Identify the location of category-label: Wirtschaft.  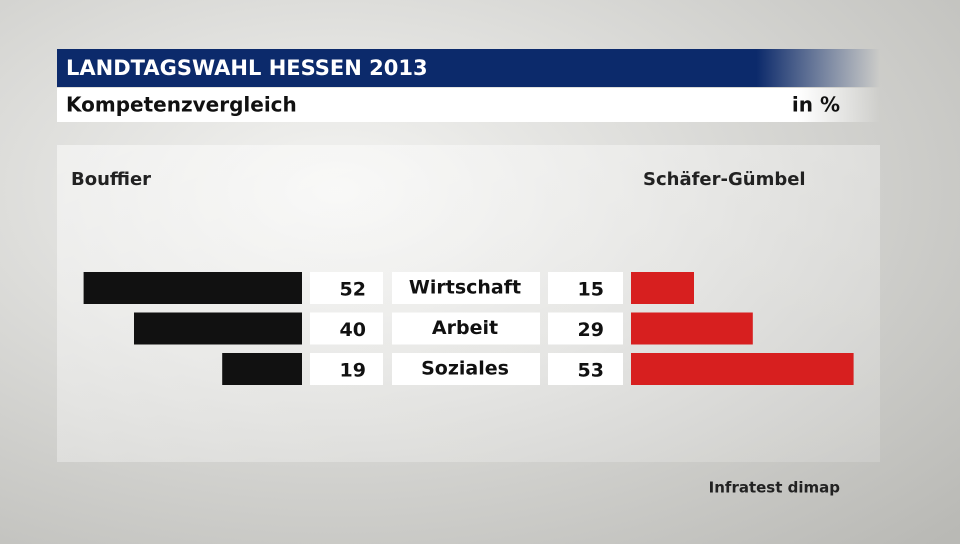
(465, 288).